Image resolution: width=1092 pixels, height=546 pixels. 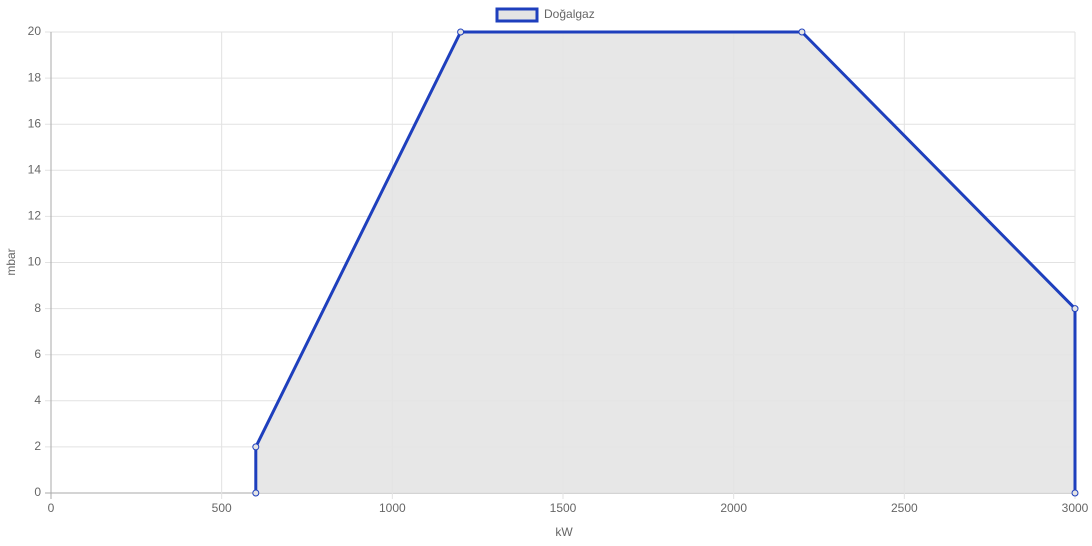 What do you see at coordinates (35, 31) in the screenshot?
I see `y-tick-label: 20` at bounding box center [35, 31].